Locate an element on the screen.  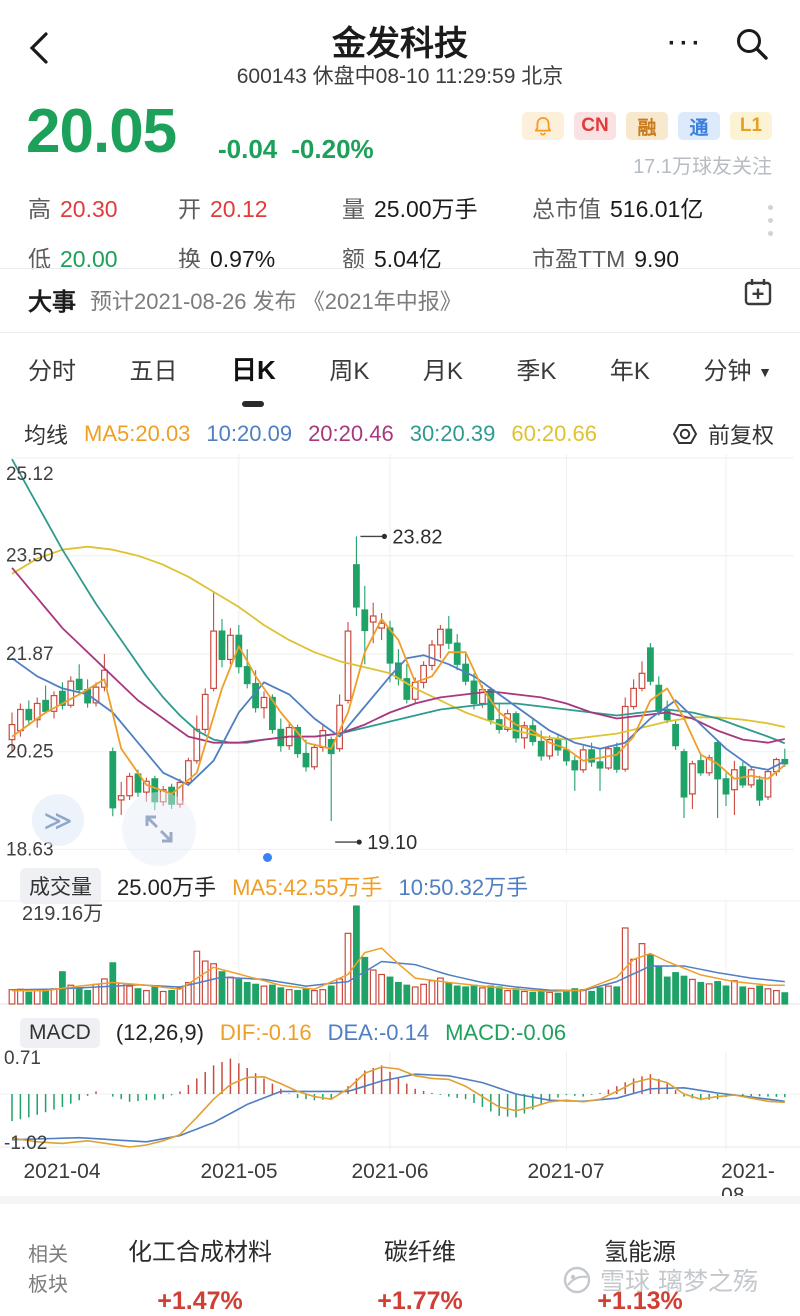
volume-chart: 219.16万 is located at coordinates (400, 956).